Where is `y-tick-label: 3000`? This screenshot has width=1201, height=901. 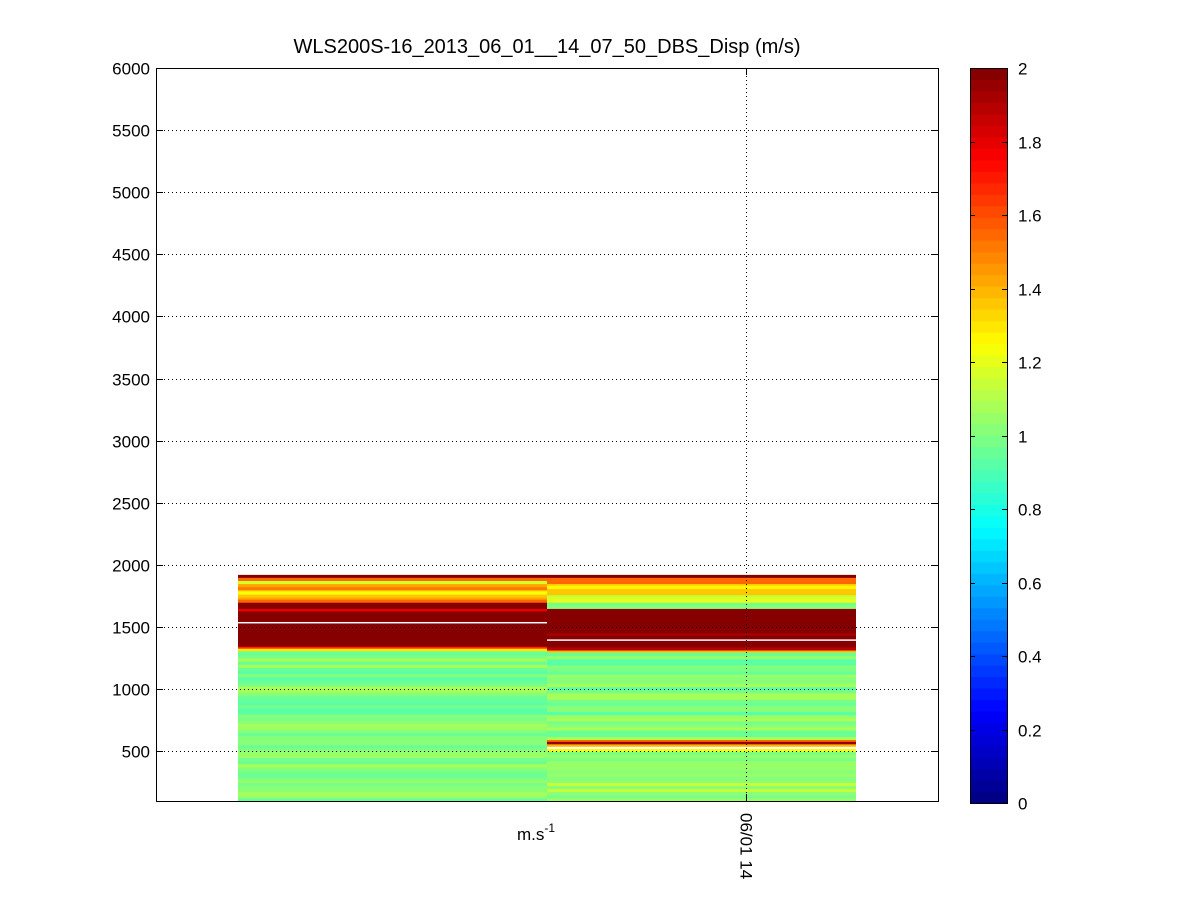 y-tick-label: 3000 is located at coordinates (131, 442).